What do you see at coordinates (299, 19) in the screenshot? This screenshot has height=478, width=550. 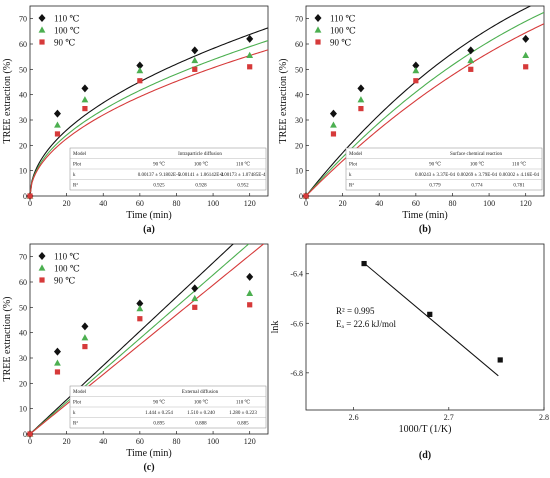 I see `y-tick-label: 70` at bounding box center [299, 19].